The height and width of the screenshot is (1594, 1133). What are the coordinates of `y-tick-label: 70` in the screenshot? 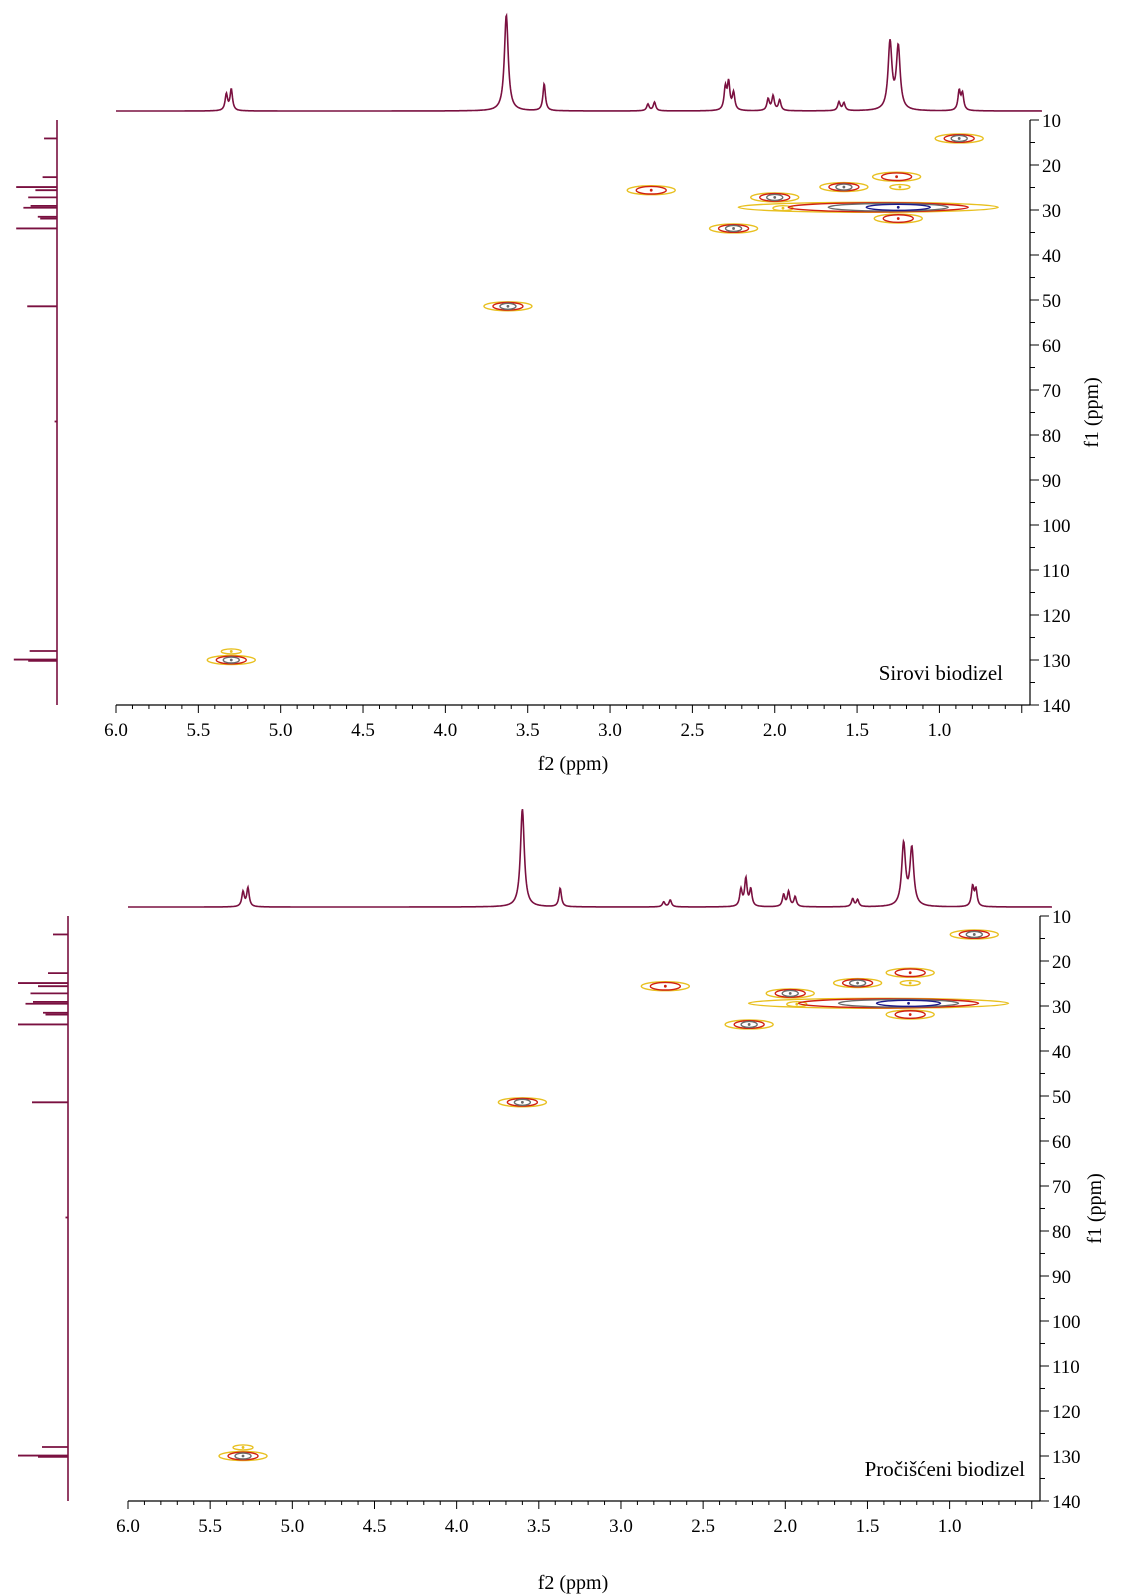 It's located at (1051, 391).